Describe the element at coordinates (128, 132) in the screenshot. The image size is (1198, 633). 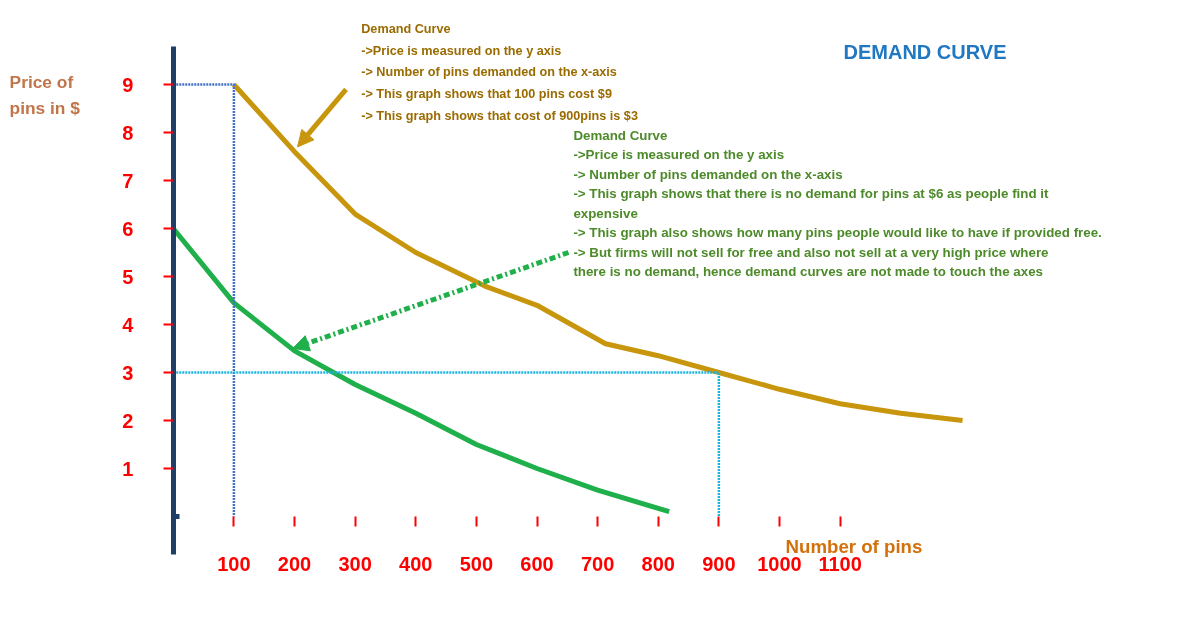
I see `y-tick-label: 8` at that location.